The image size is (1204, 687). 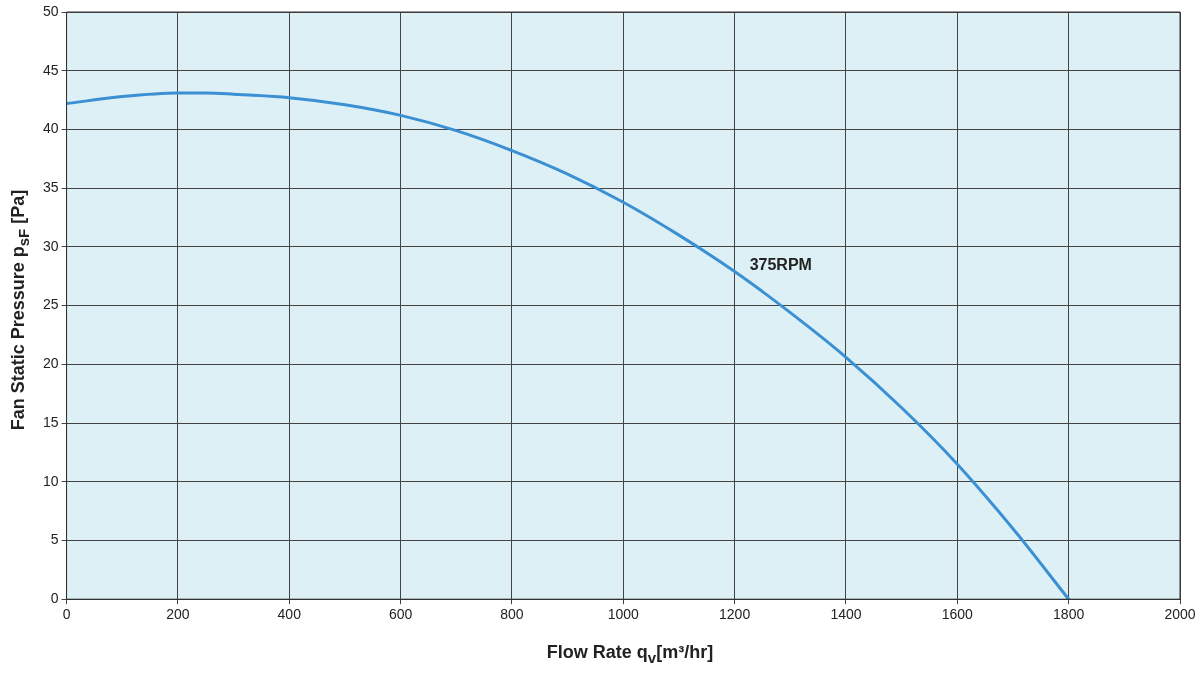 What do you see at coordinates (66, 614) in the screenshot?
I see `x-tick-label: 0` at bounding box center [66, 614].